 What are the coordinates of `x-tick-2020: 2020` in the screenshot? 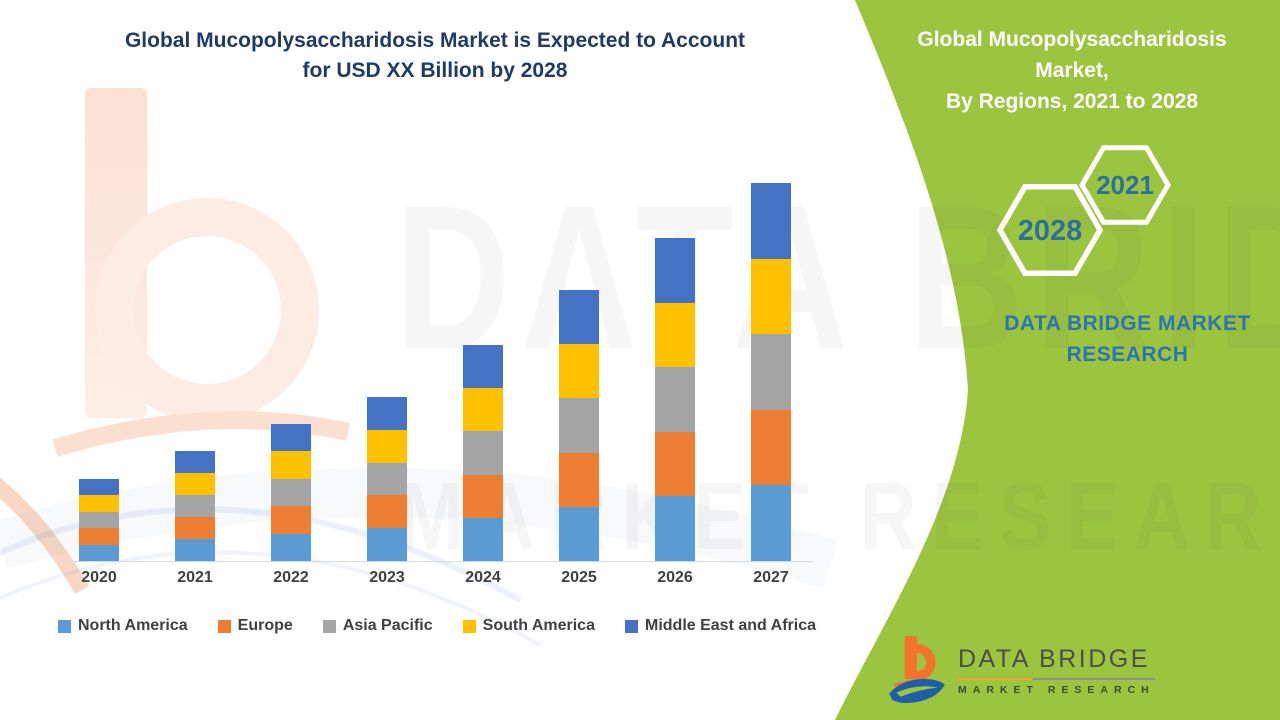 It's located at (99, 577).